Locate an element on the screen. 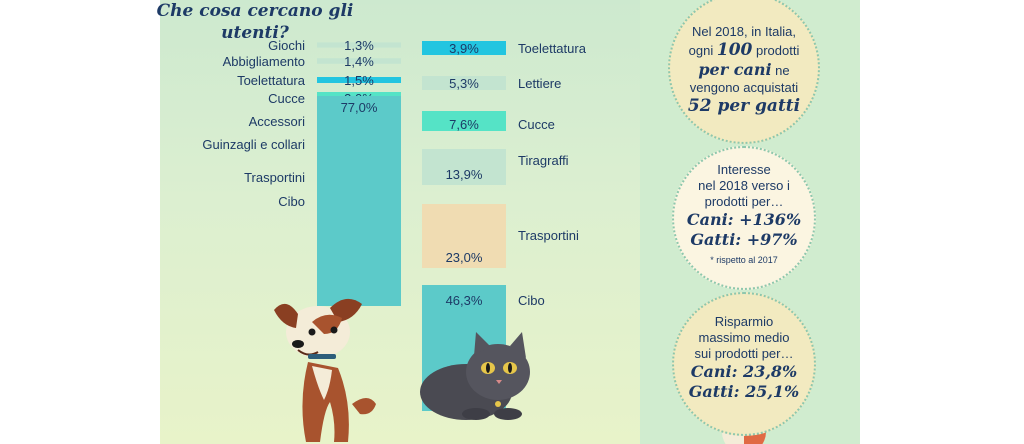  value-label: 7,6% is located at coordinates (464, 124).